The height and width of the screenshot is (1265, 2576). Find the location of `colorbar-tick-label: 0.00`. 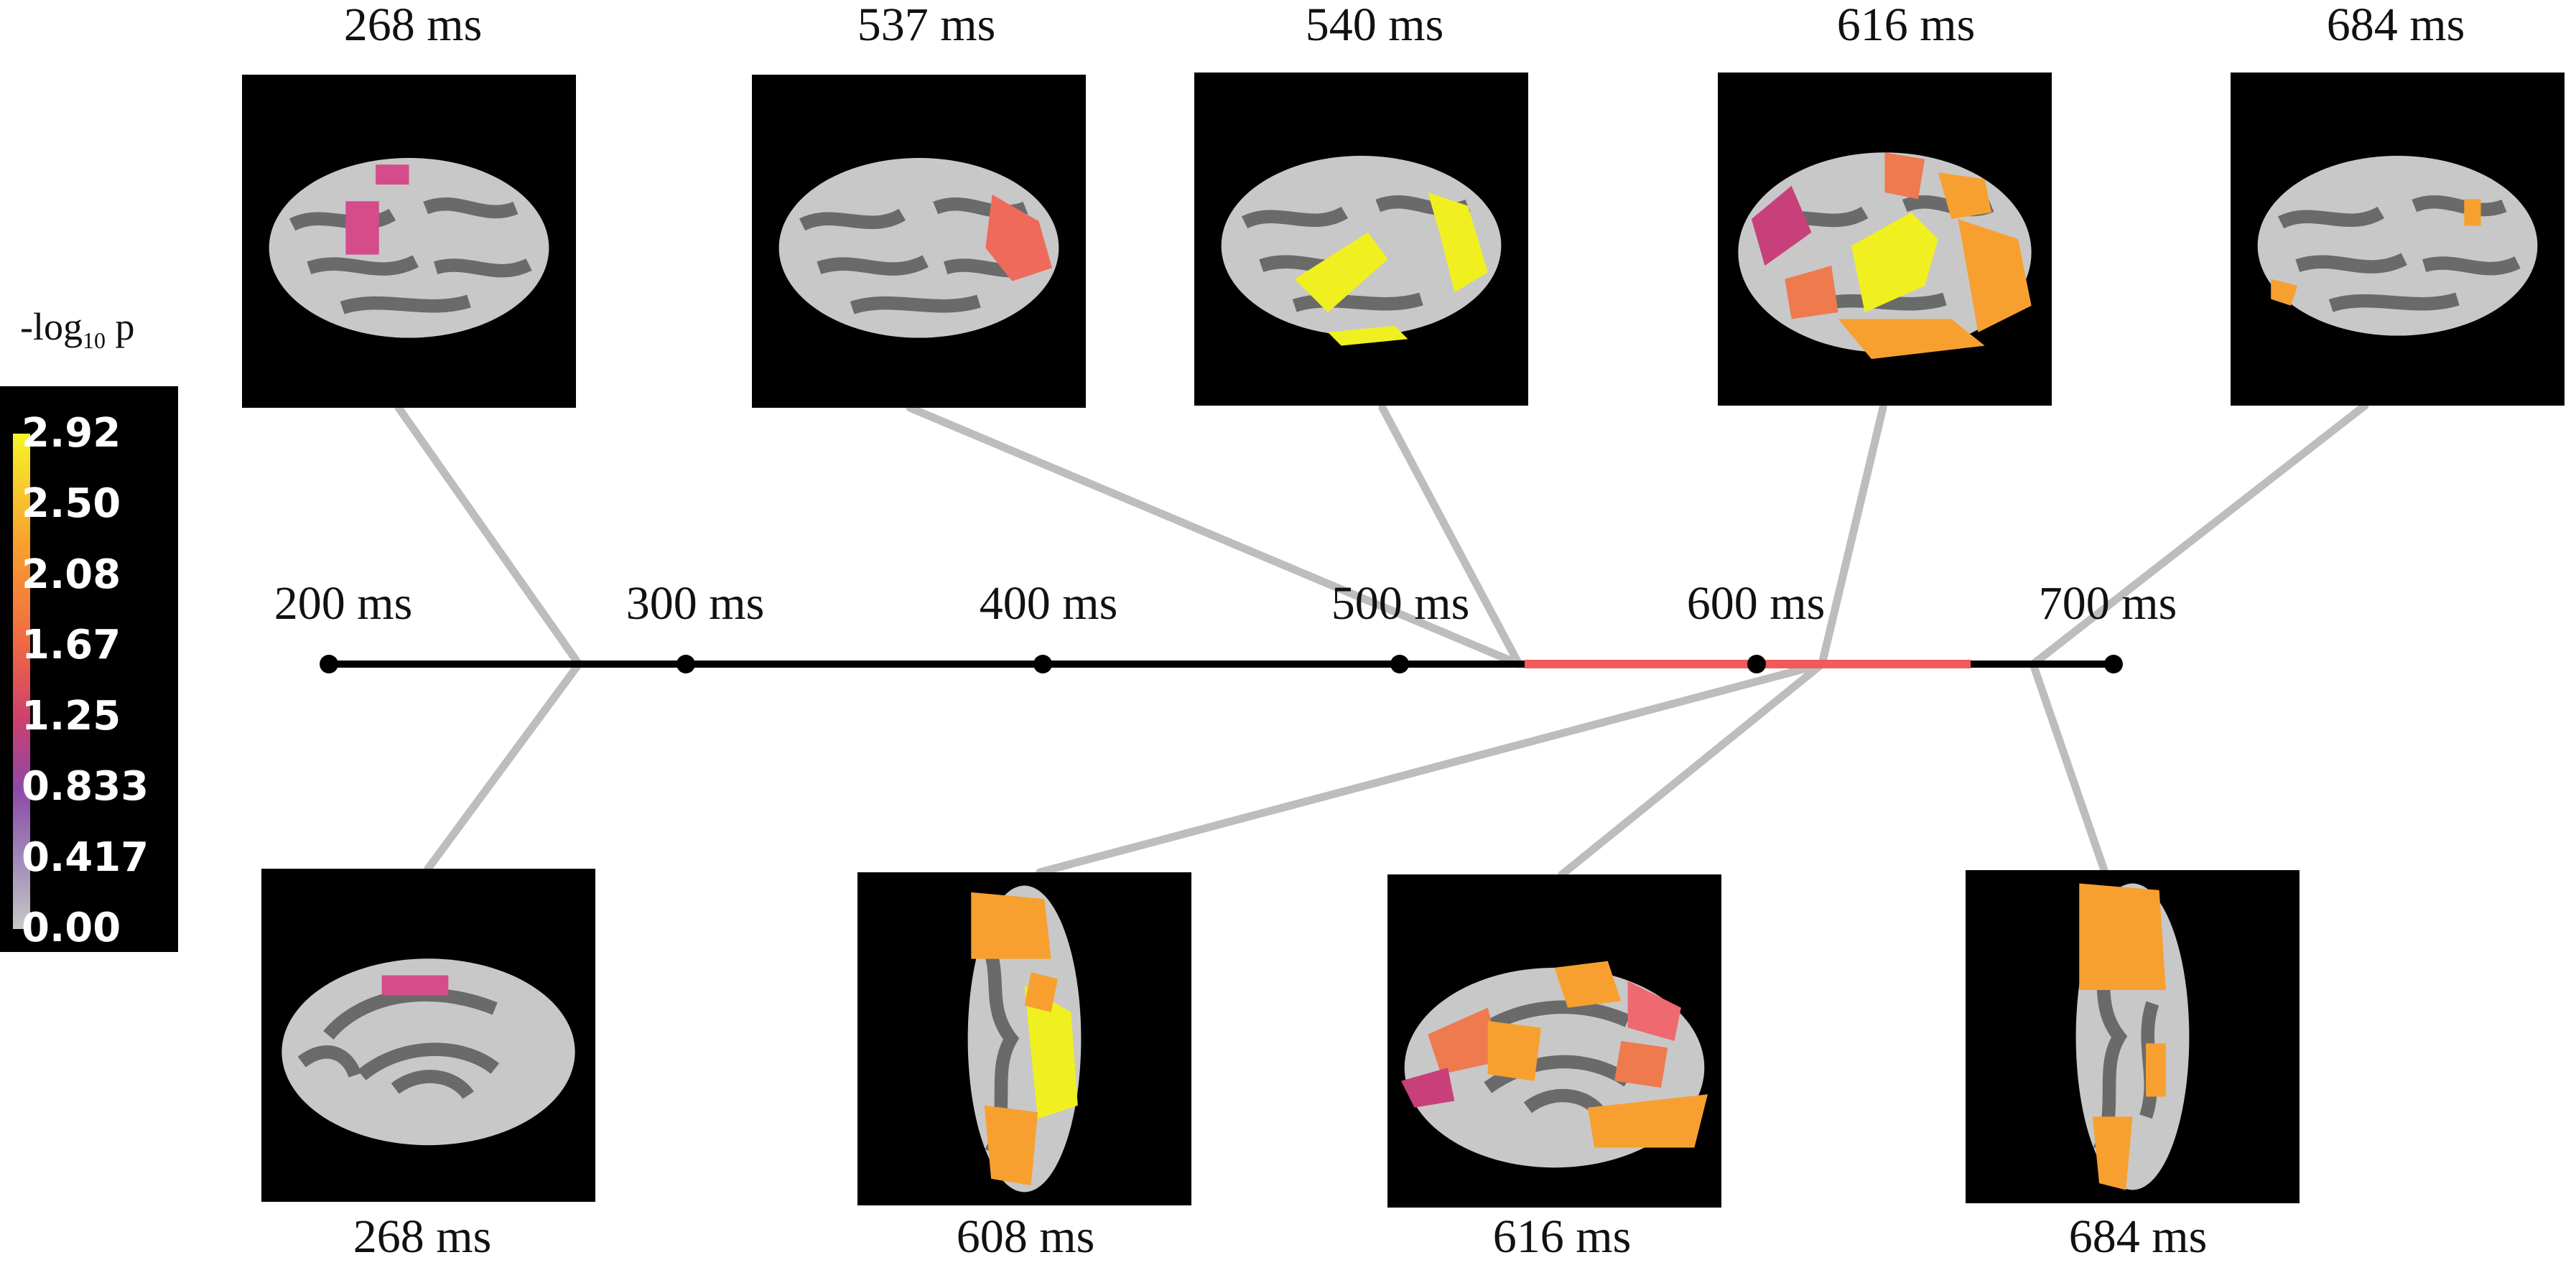

colorbar-tick-label: 0.00 is located at coordinates (71, 928).